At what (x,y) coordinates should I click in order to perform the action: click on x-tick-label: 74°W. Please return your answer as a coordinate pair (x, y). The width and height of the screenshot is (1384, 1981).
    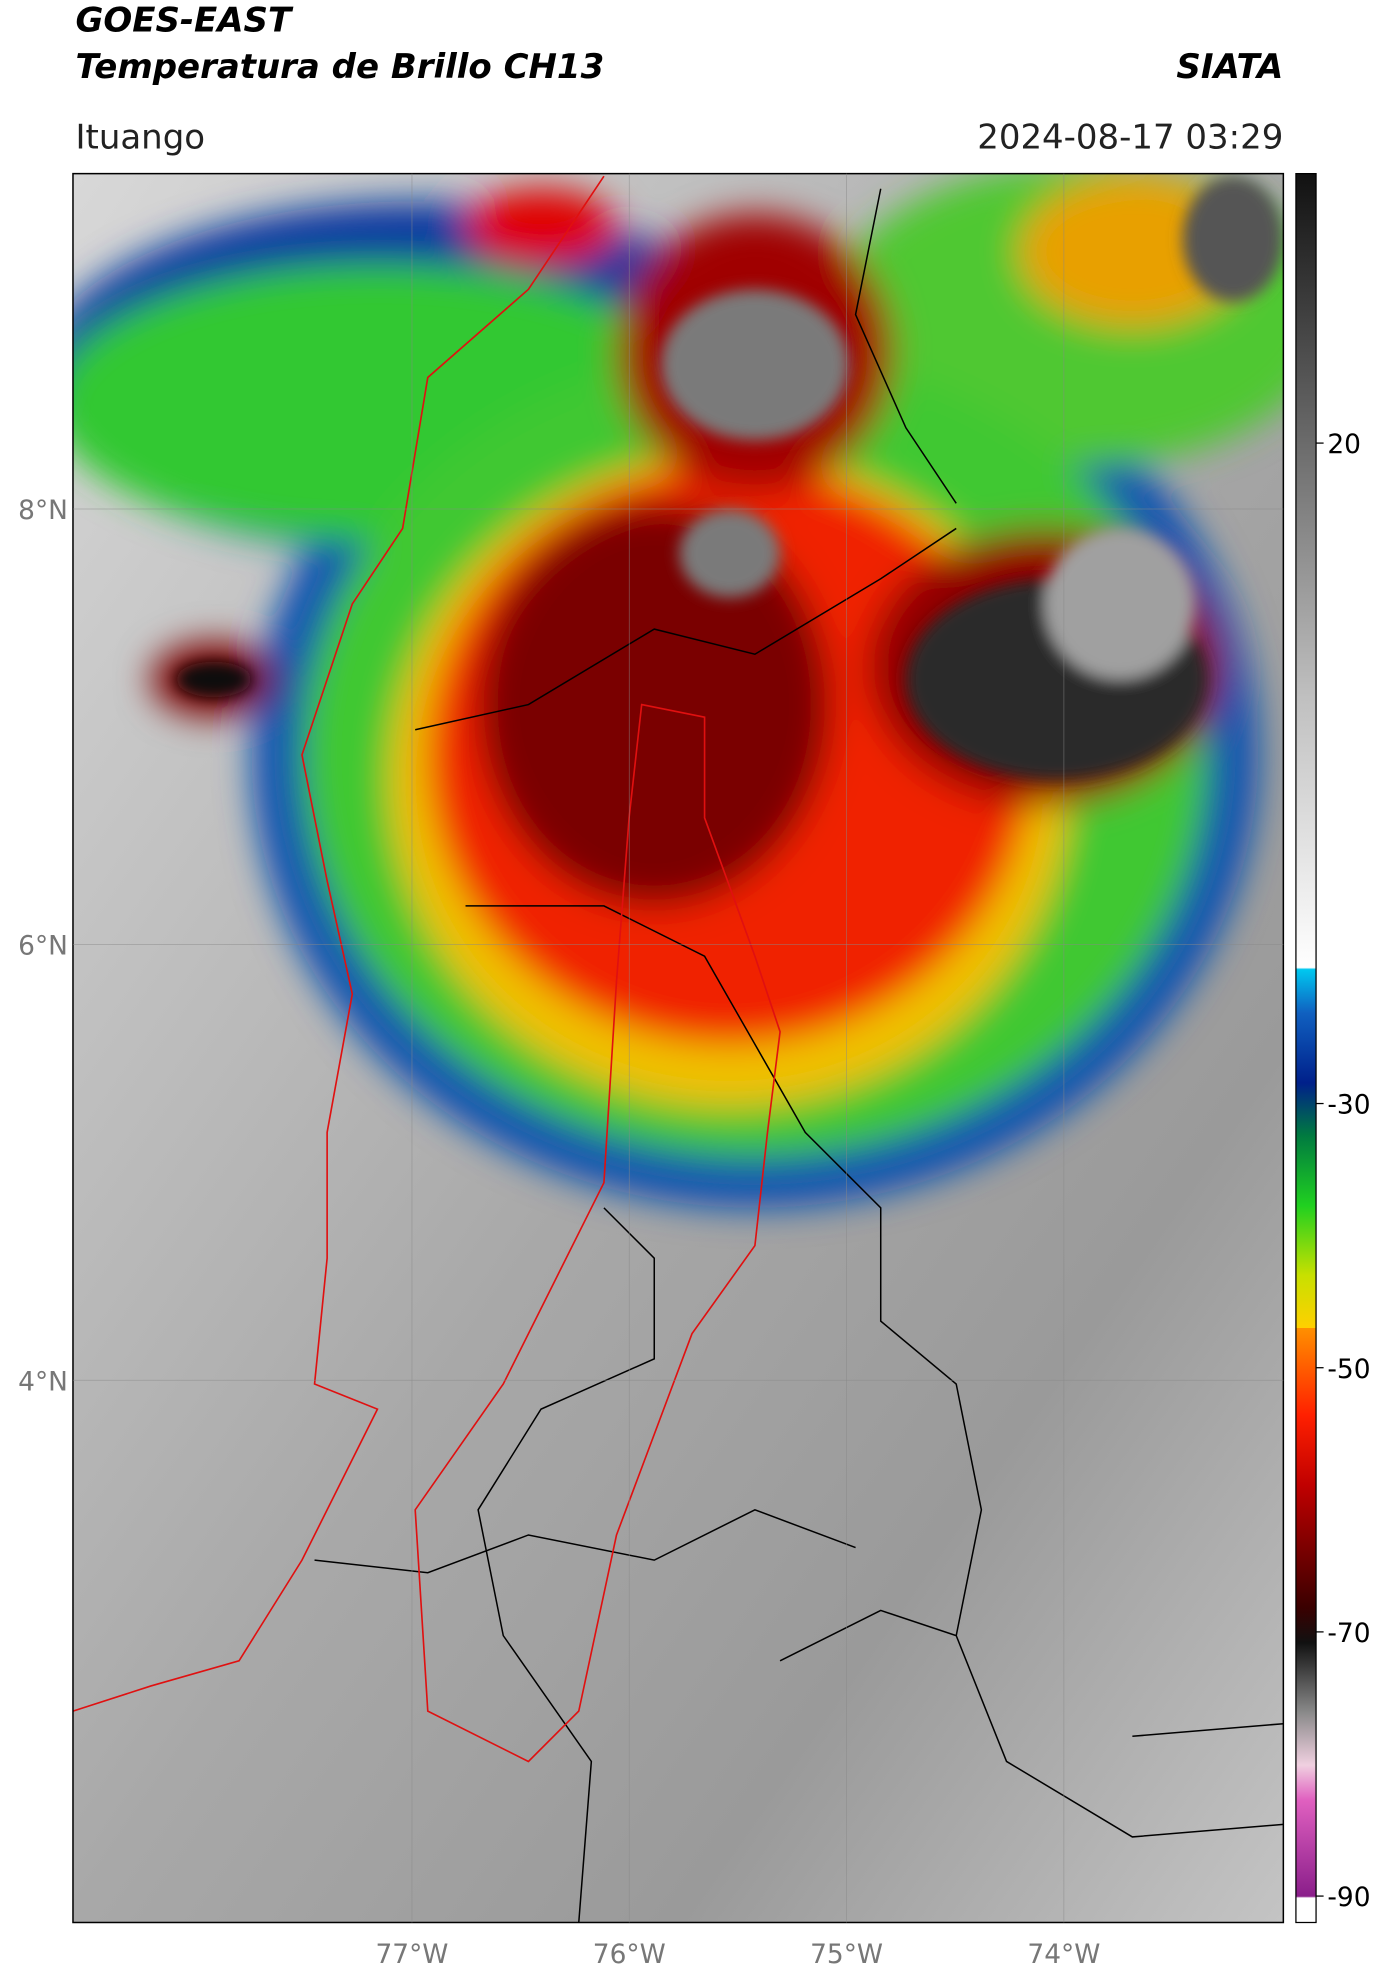
    Looking at the image, I should click on (1063, 1954).